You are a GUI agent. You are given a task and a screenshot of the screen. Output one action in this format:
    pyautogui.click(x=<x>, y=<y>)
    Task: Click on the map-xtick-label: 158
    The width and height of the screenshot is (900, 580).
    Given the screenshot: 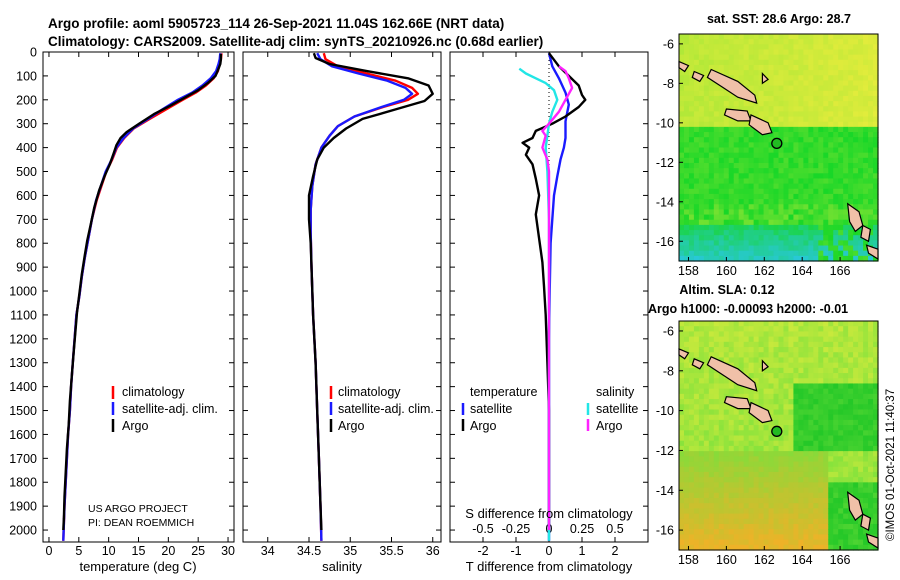 What is the action you would take?
    pyautogui.click(x=688, y=271)
    